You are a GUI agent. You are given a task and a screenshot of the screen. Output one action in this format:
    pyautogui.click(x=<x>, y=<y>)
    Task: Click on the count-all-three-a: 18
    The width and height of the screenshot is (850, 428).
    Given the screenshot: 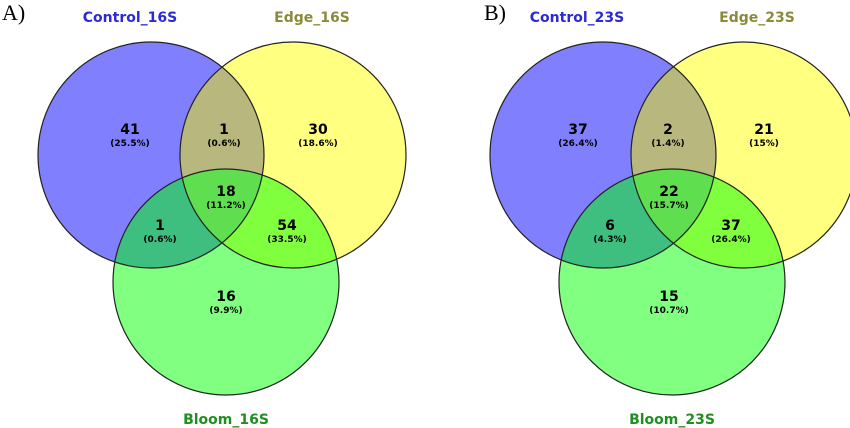 What is the action you would take?
    pyautogui.click(x=225, y=192)
    